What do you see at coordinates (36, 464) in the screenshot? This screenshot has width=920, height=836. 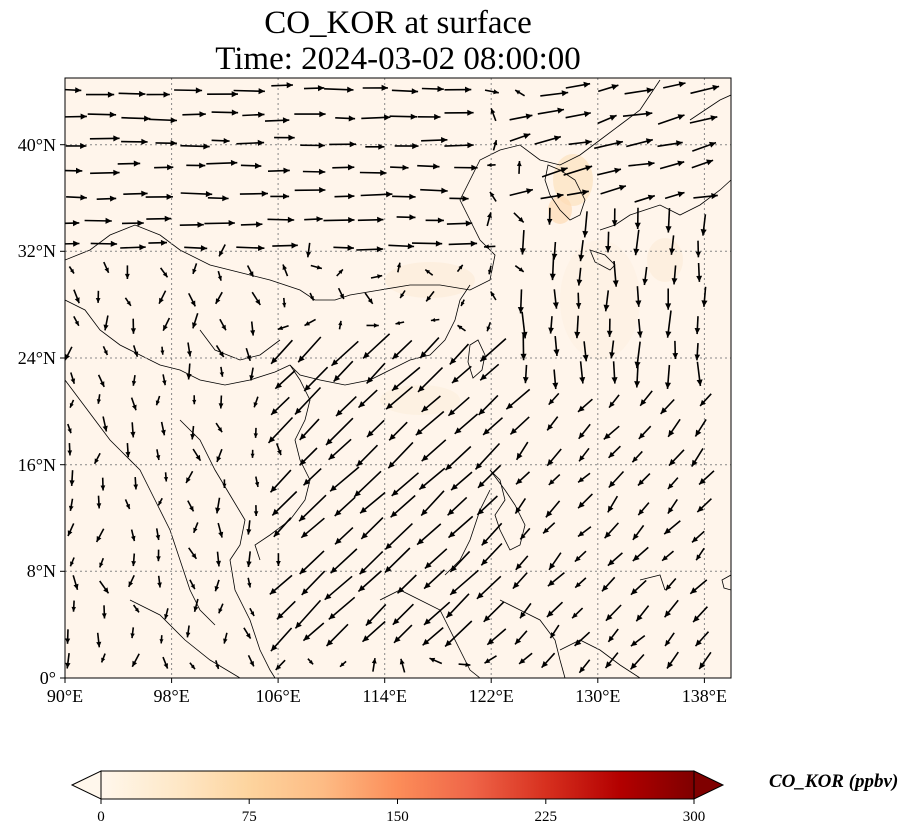 I see `y-tick-label: 16°N` at bounding box center [36, 464].